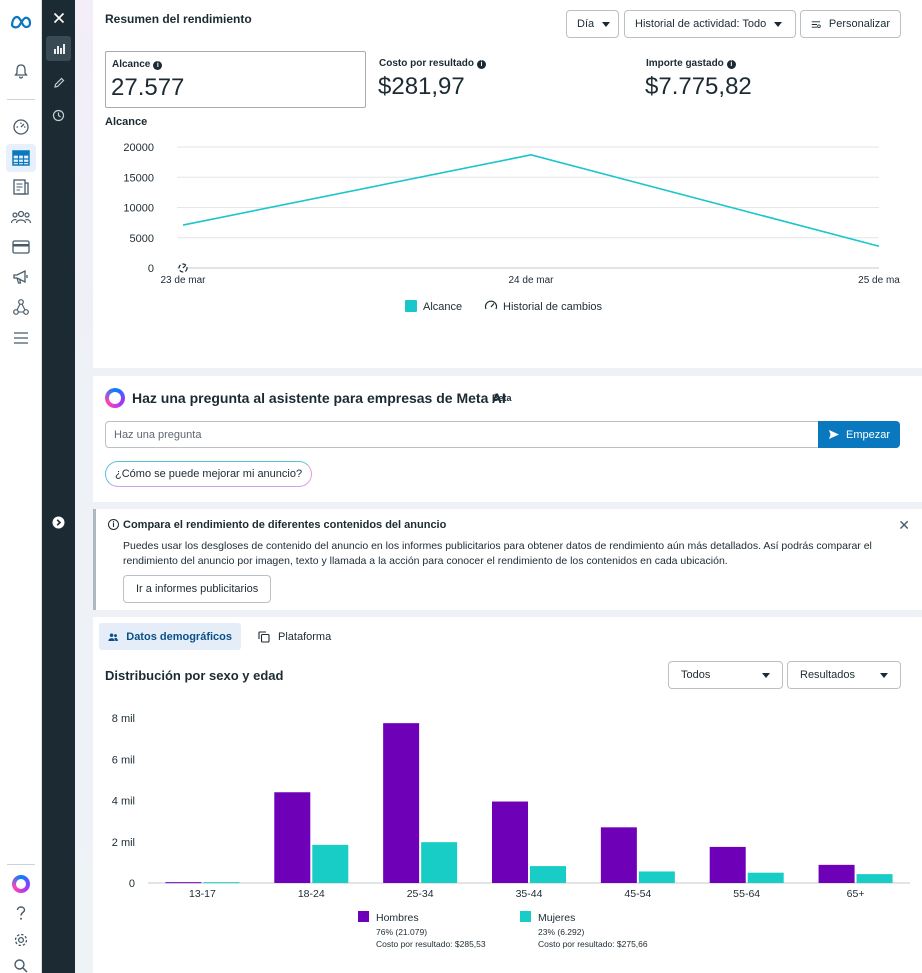 This screenshot has width=922, height=973. Describe the element at coordinates (113, 637) in the screenshot. I see `people-icon` at that location.